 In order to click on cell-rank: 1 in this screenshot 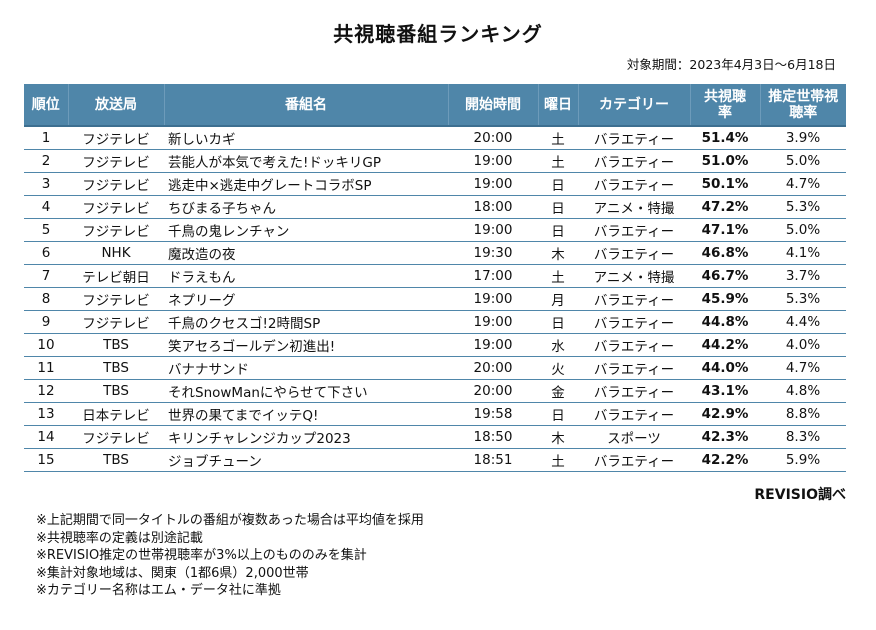, I will do `click(46, 137)`.